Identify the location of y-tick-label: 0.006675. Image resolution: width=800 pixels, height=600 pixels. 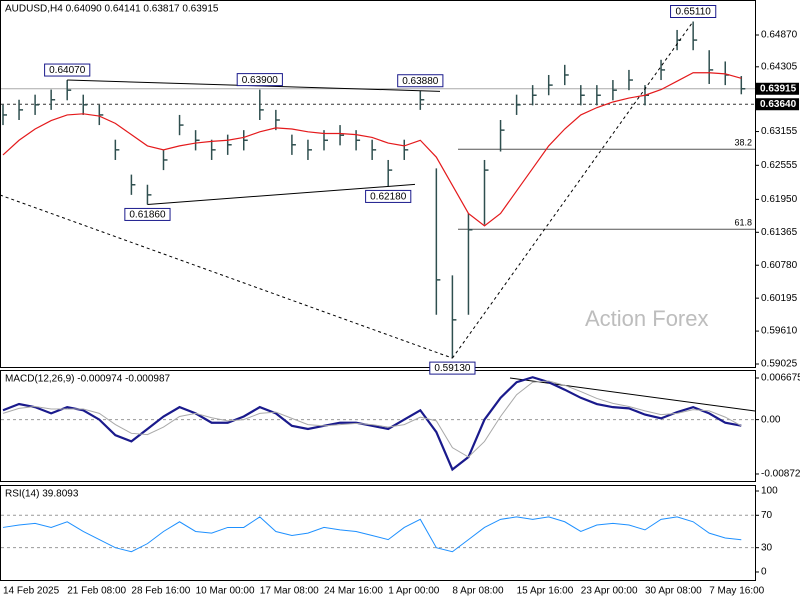
(780, 378).